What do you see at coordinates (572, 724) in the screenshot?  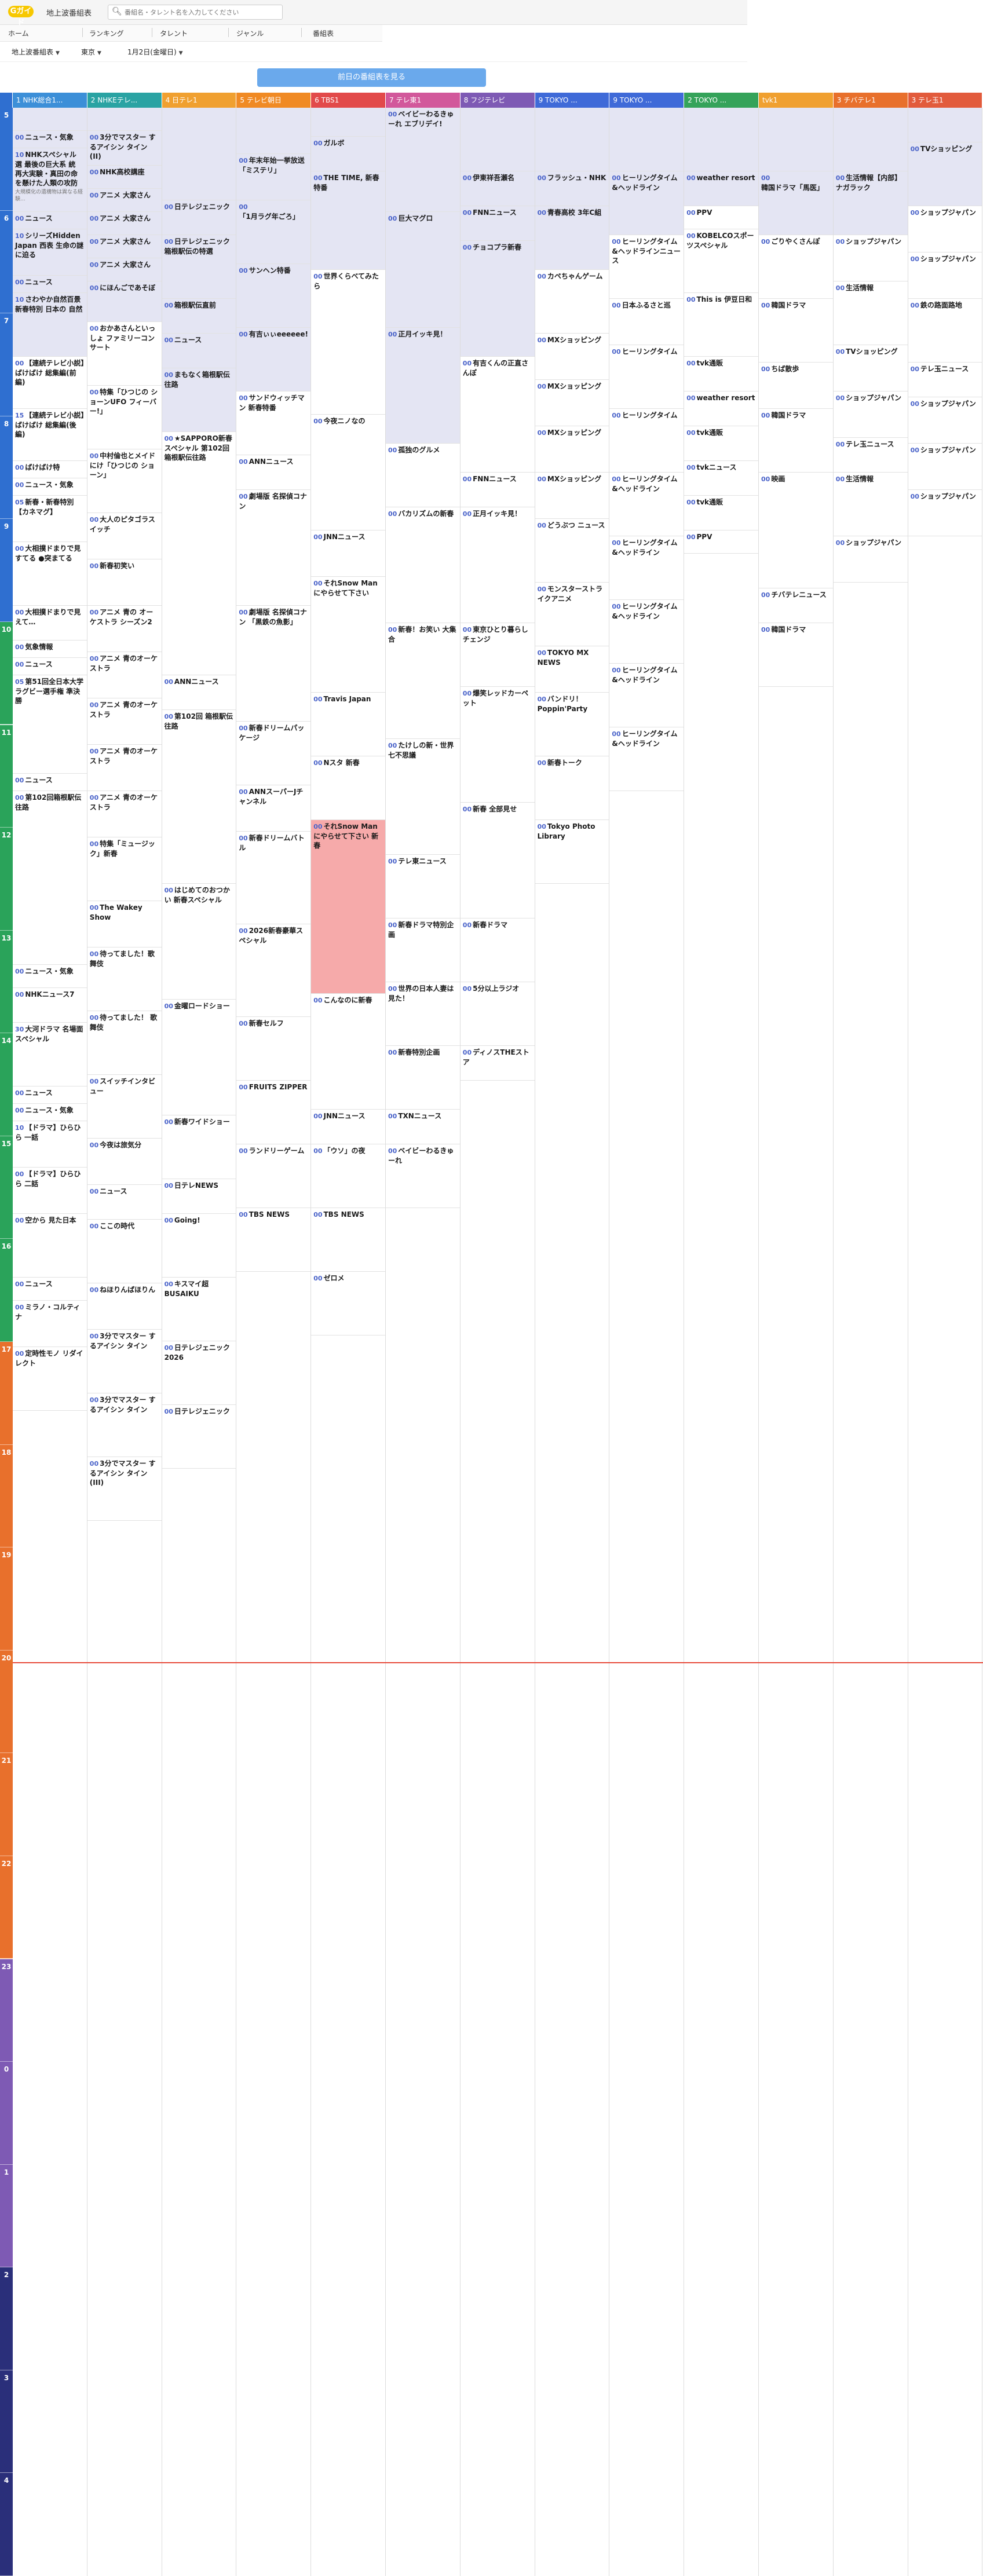 I see `program-cell: 00 バンドリ！Poppin'Party` at bounding box center [572, 724].